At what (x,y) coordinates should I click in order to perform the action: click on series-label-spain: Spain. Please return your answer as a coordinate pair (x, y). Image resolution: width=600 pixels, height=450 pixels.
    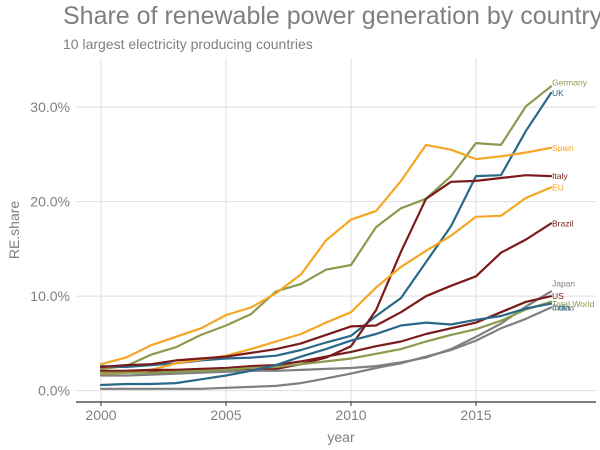
    Looking at the image, I should click on (563, 148).